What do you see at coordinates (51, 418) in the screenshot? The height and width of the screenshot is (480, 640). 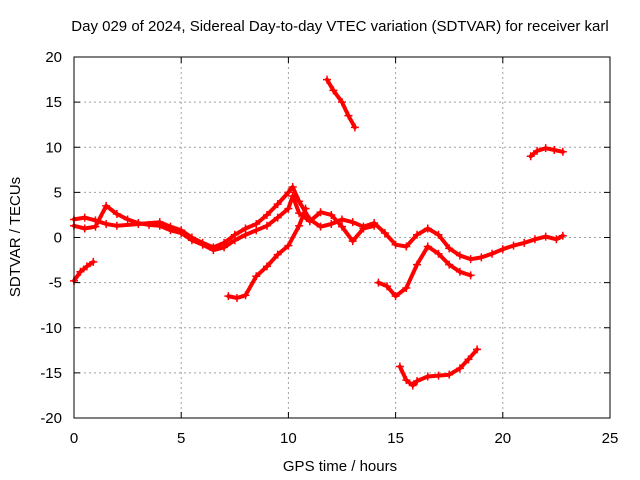 I see `y-tick-label: -20` at bounding box center [51, 418].